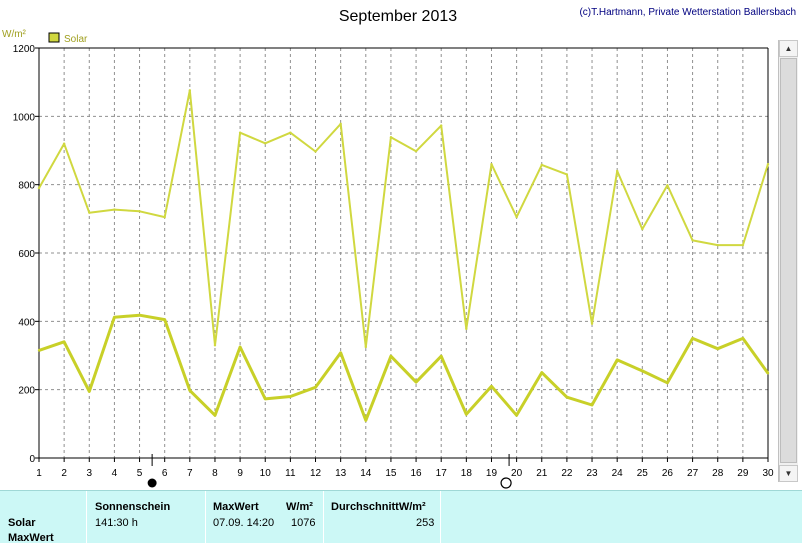 The width and height of the screenshot is (802, 544). I want to click on full-moon-icon, so click(152, 483).